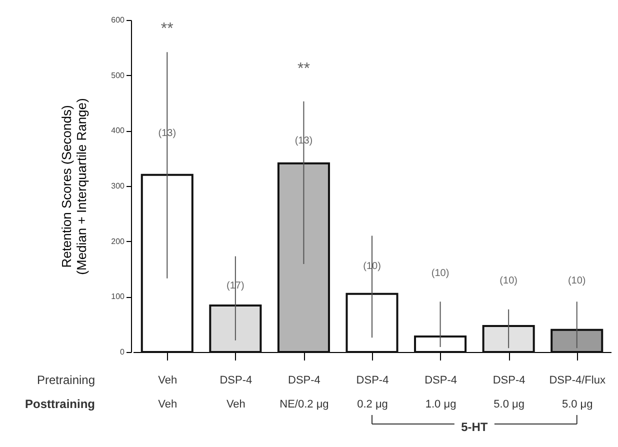 This screenshot has height=447, width=618. What do you see at coordinates (440, 392) in the screenshot?
I see `x-tick-label: DSP-4 1.0 μg` at bounding box center [440, 392].